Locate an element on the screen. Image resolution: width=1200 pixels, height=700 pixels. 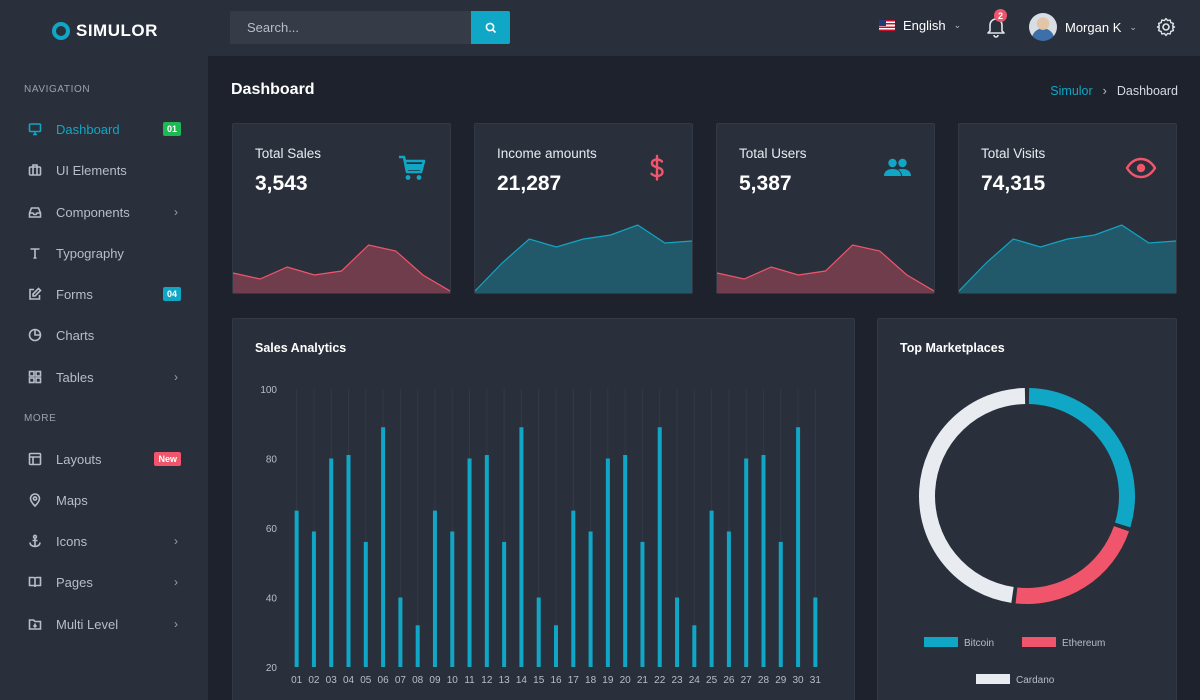
eye-icon is located at coordinates (1141, 168).